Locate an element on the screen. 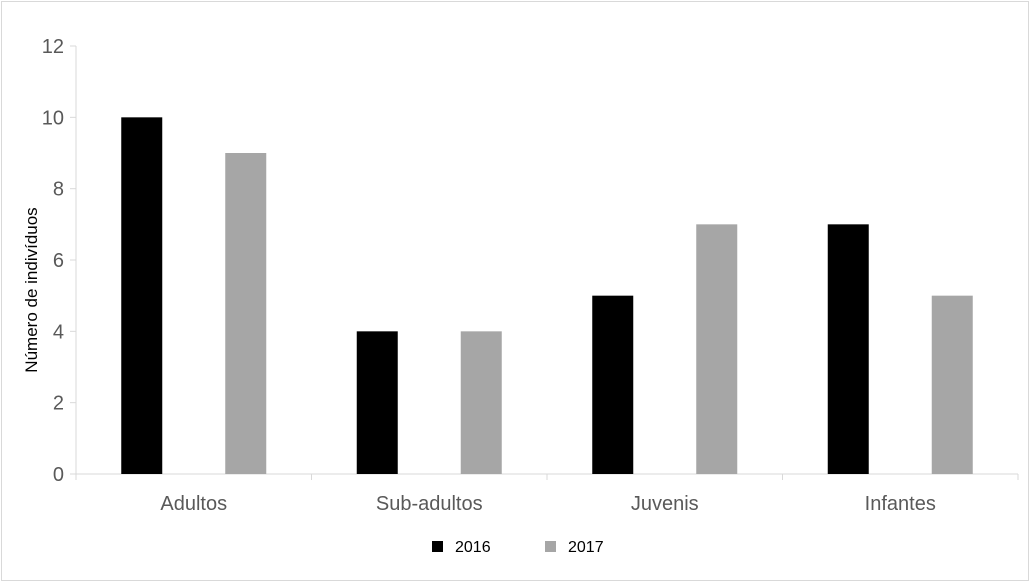  y-axis: 0 2 4 6 8 10 12 is located at coordinates (59, 261).